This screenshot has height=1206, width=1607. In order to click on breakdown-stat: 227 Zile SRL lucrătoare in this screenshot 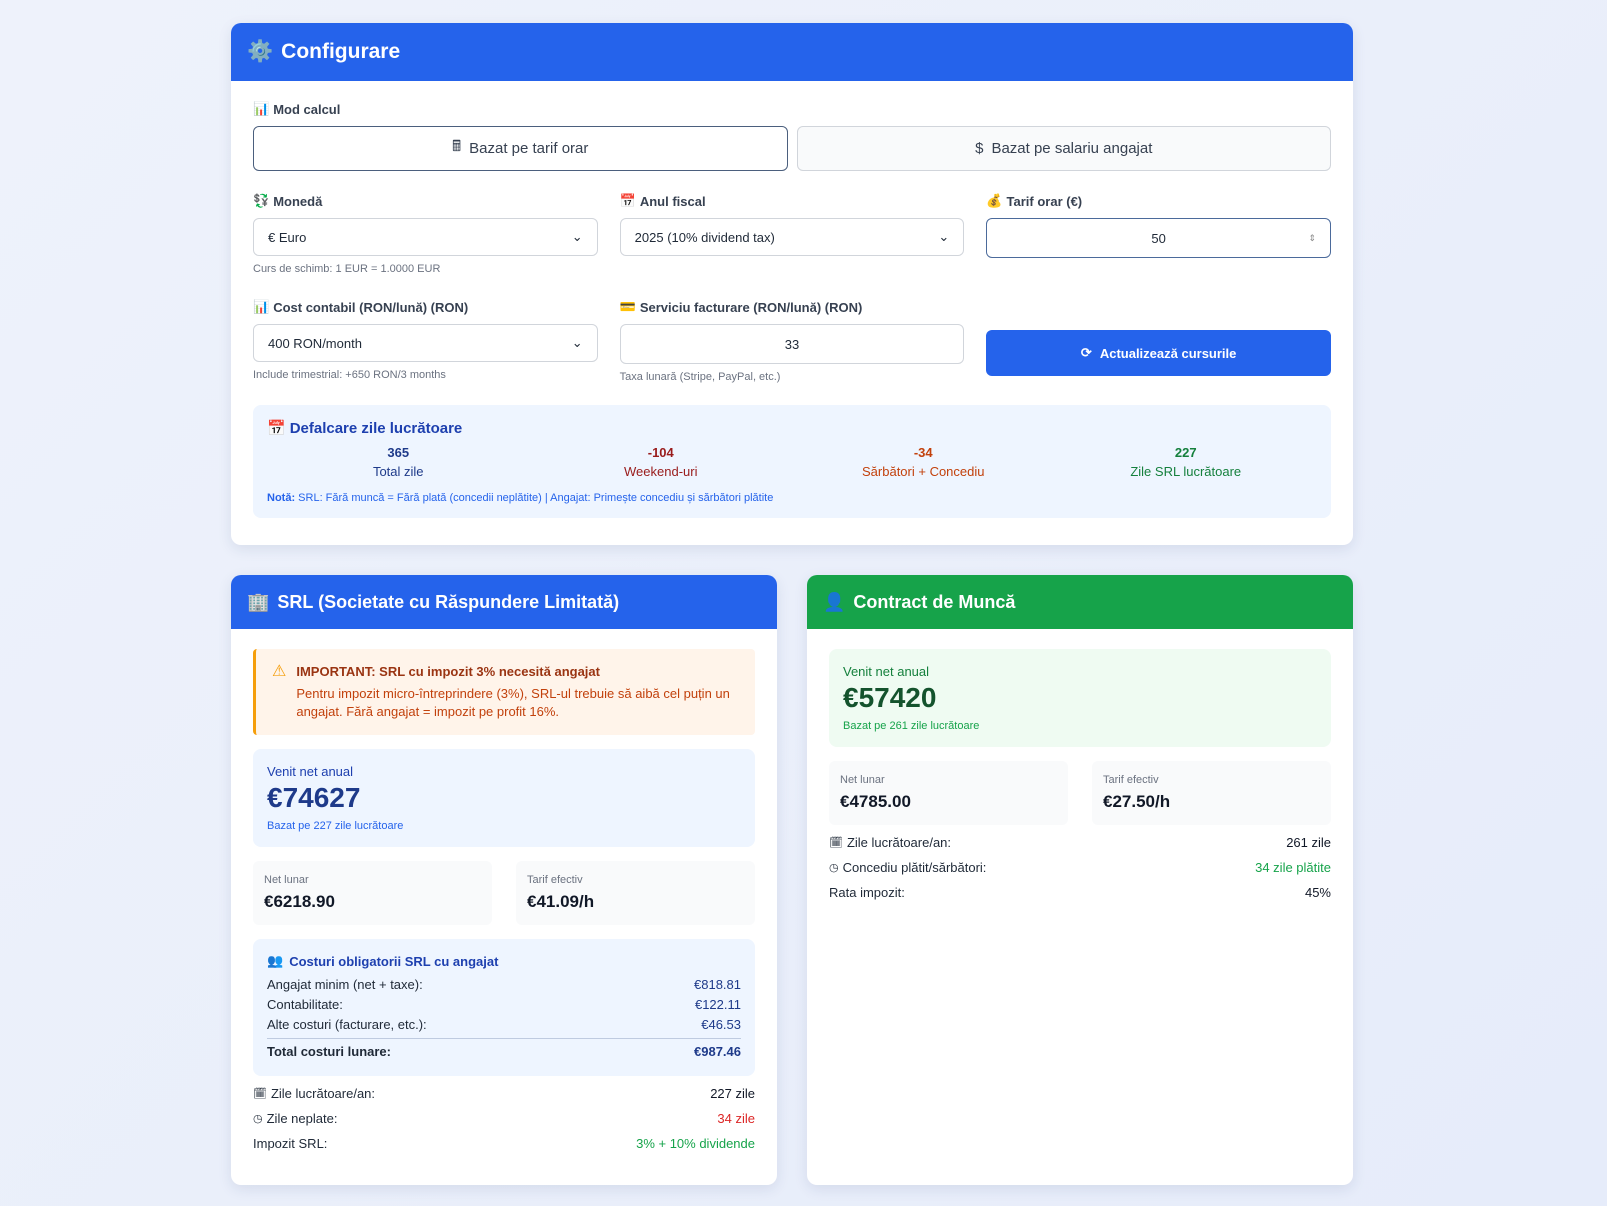, I will do `click(1186, 462)`.